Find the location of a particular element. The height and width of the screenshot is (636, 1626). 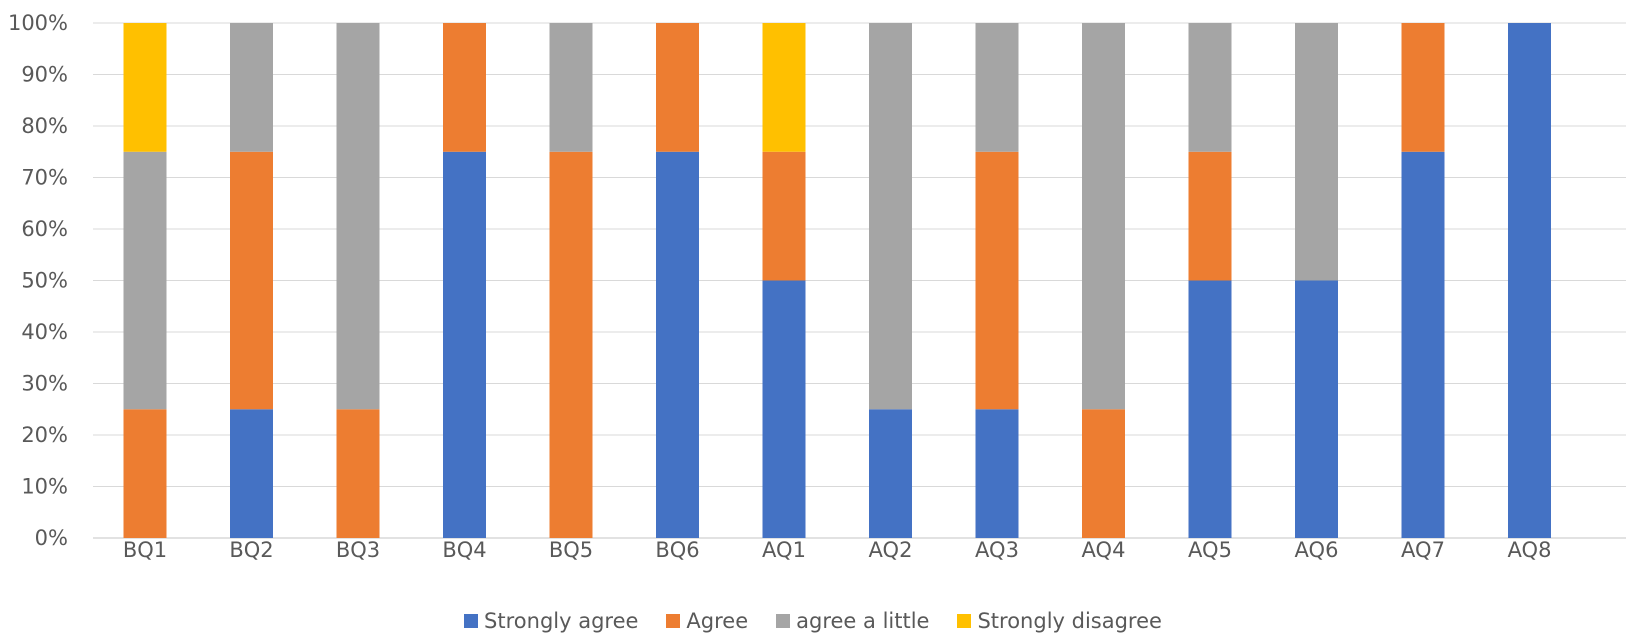

legend-item: Strongly disagree is located at coordinates (1059, 621).